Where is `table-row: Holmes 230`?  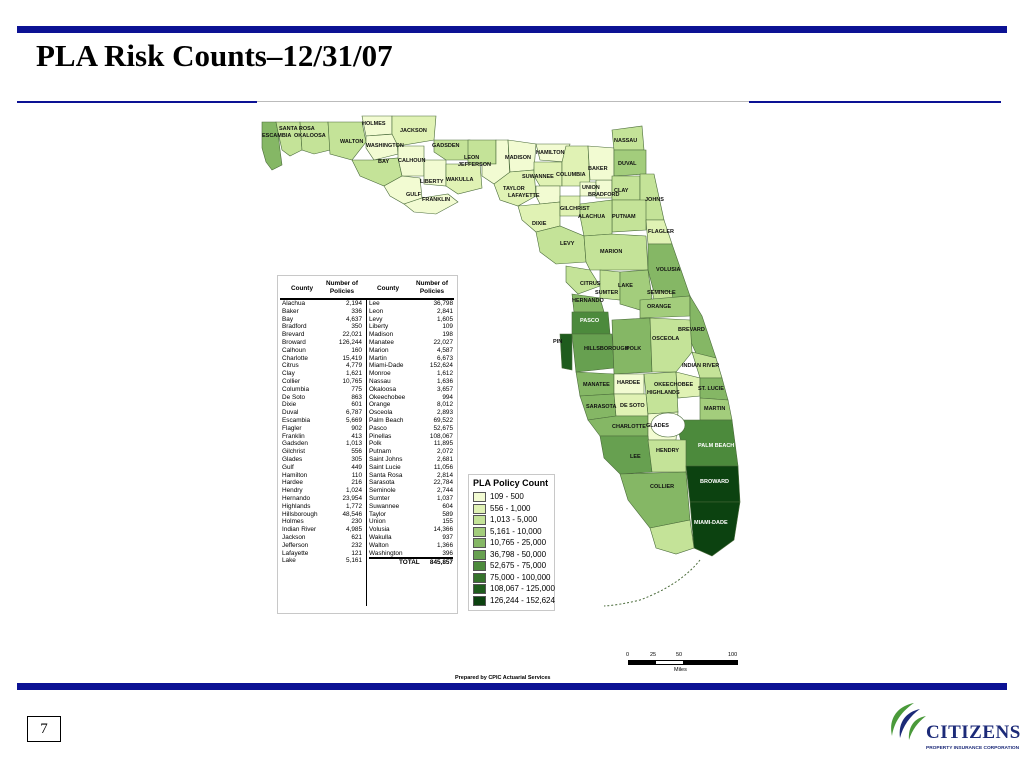 table-row: Holmes 230 is located at coordinates (323, 522).